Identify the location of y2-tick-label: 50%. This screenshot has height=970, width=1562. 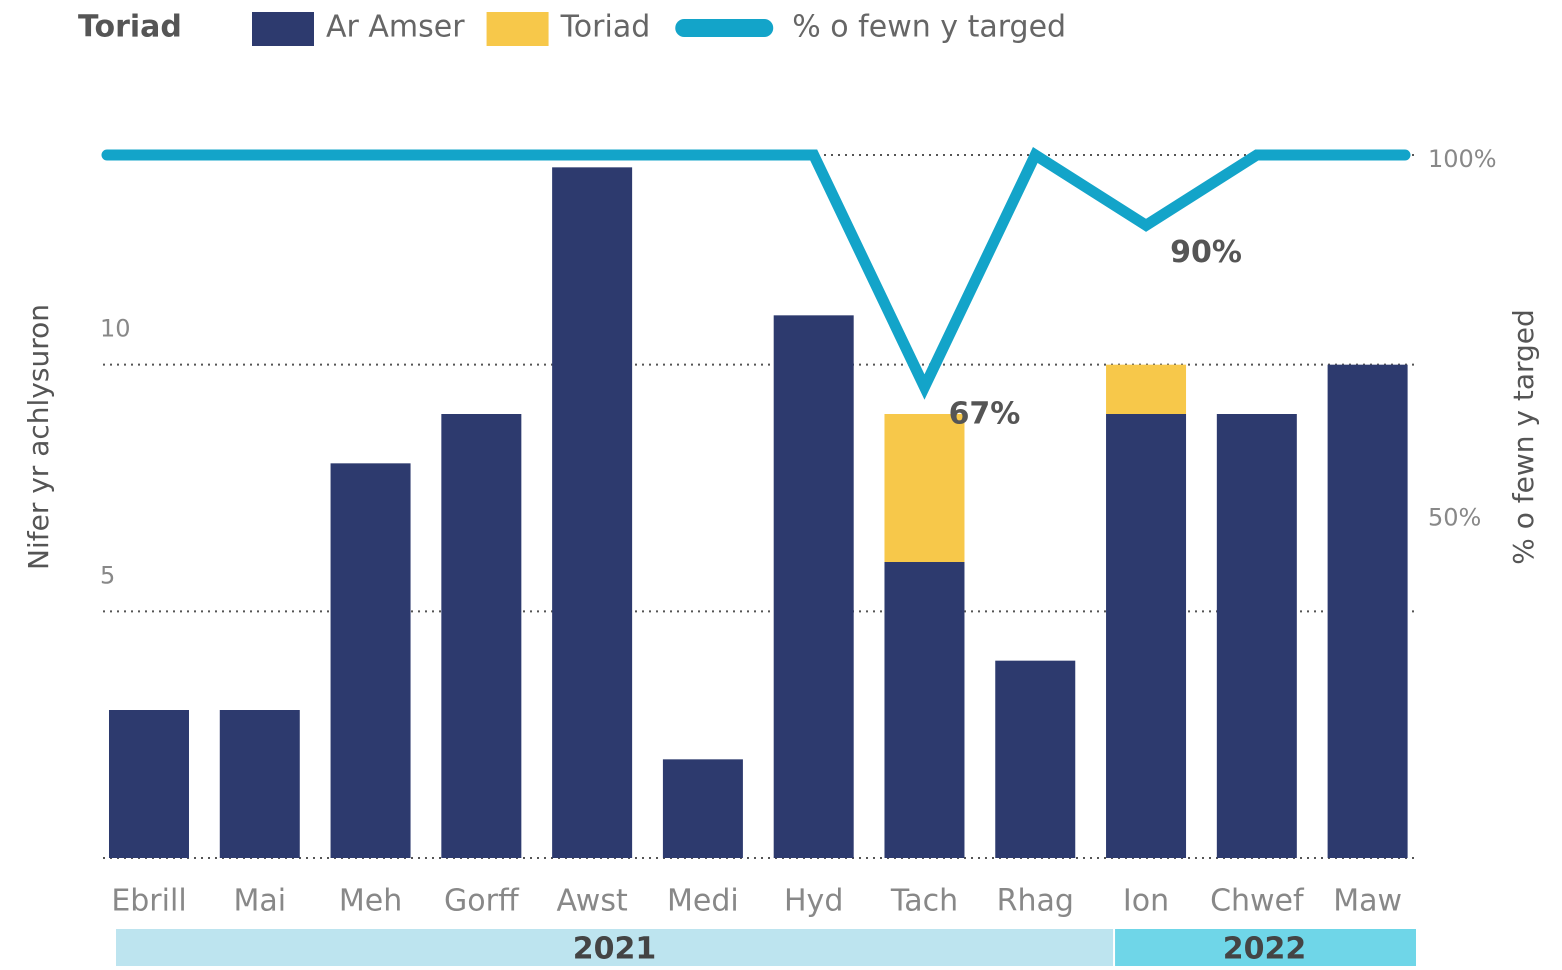
(1454, 518).